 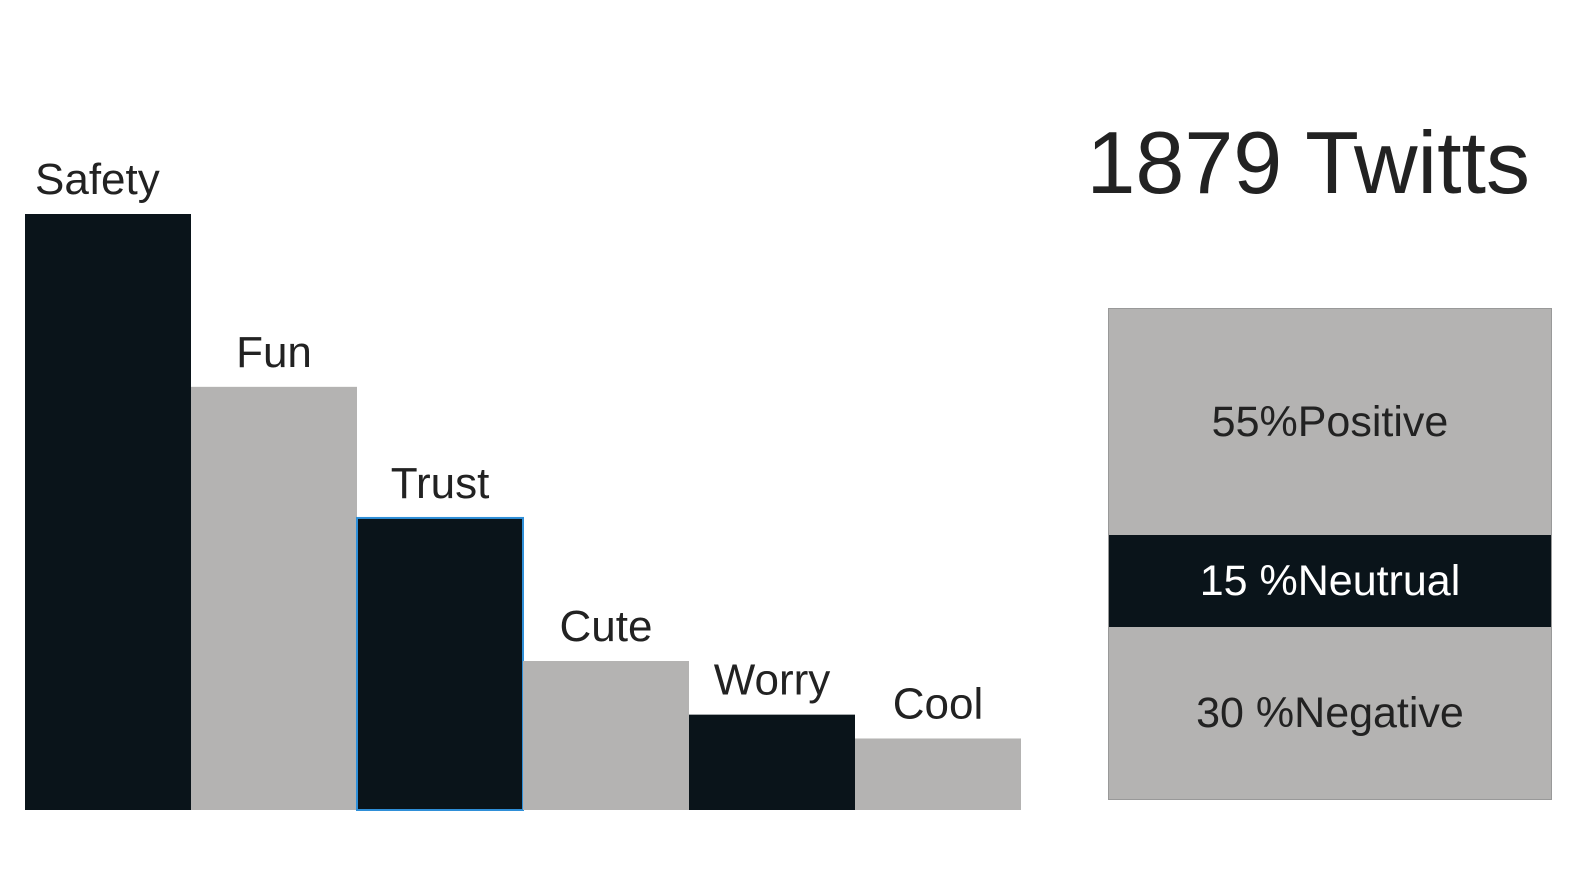 I want to click on sentiment-negative-segment: 30 %Negative, so click(x=1330, y=713).